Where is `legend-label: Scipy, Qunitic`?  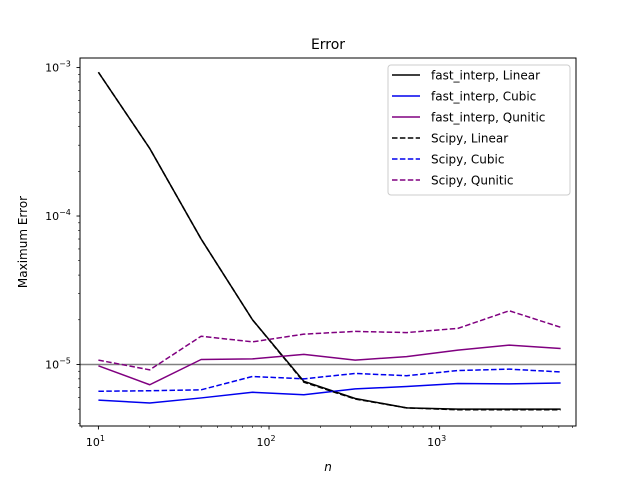
legend-label: Scipy, Qunitic is located at coordinates (472, 181).